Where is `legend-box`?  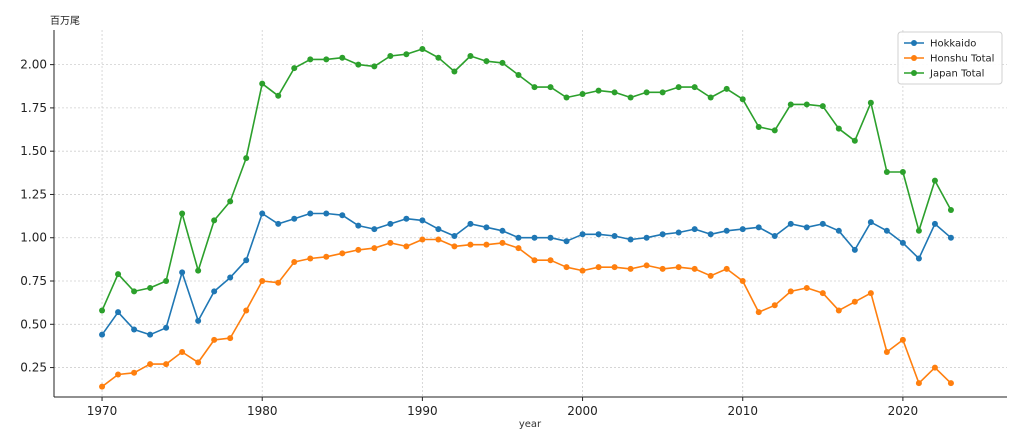 legend-box is located at coordinates (950, 58).